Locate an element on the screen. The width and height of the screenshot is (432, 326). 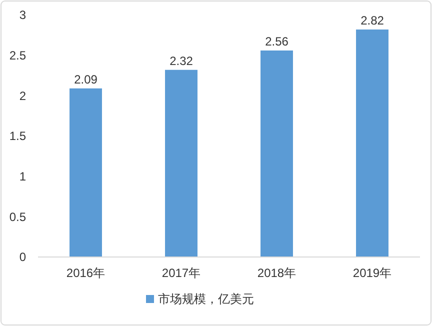
y-tick-label: 3 is located at coordinates (22, 15).